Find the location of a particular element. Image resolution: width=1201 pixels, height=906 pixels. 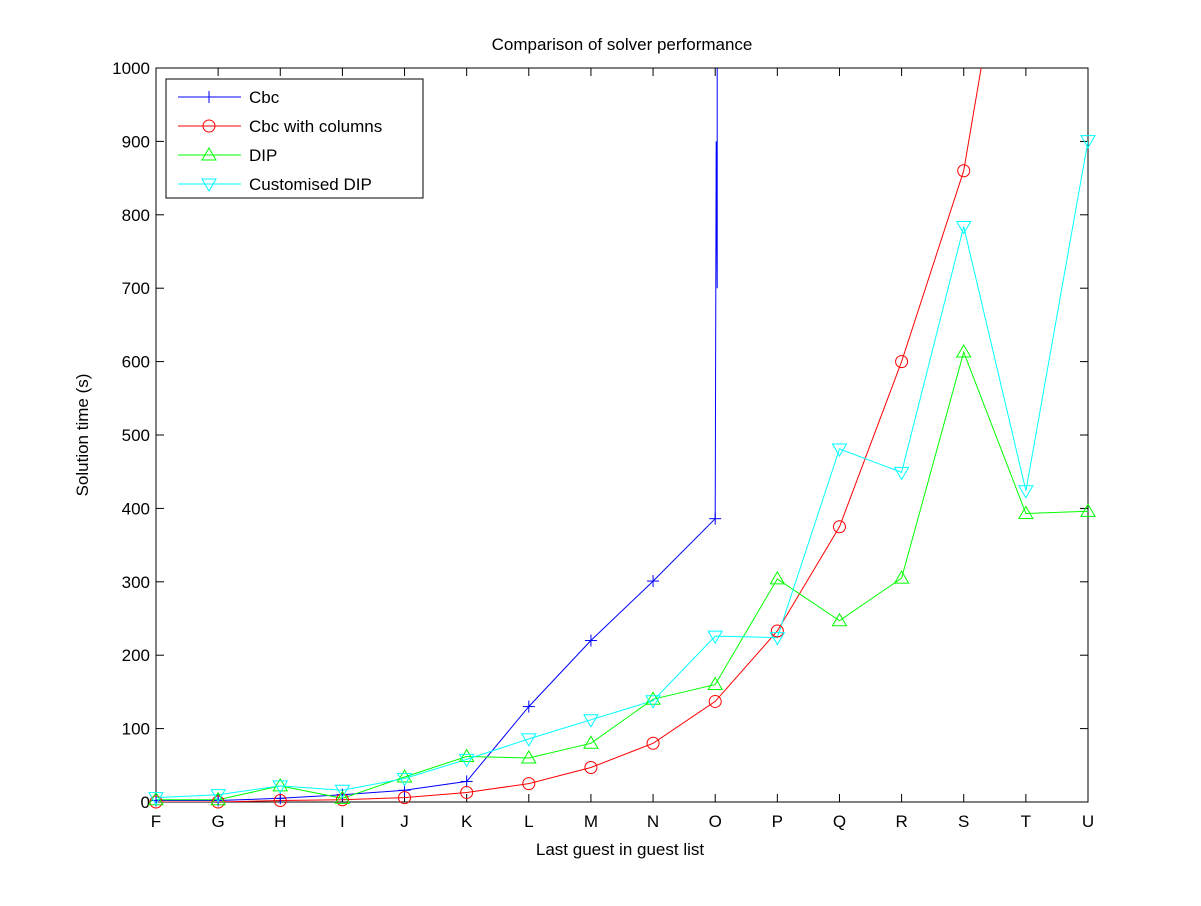

y-tick-label: 800 is located at coordinates (136, 215).